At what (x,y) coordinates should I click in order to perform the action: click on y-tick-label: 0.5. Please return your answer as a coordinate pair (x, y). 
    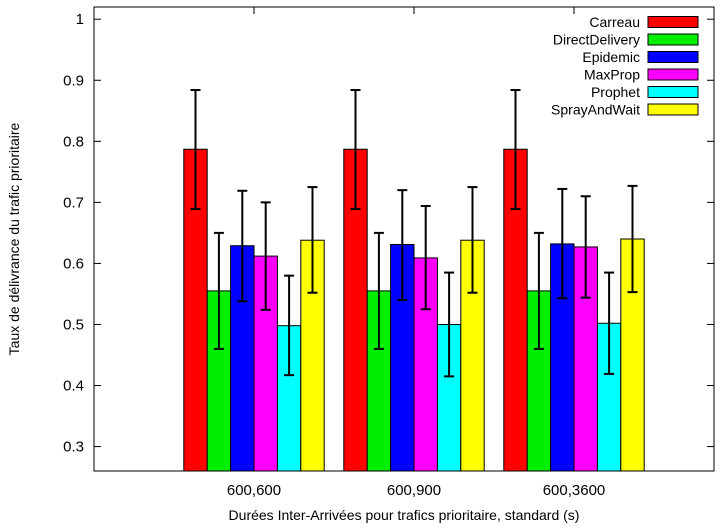
    Looking at the image, I should click on (73, 324).